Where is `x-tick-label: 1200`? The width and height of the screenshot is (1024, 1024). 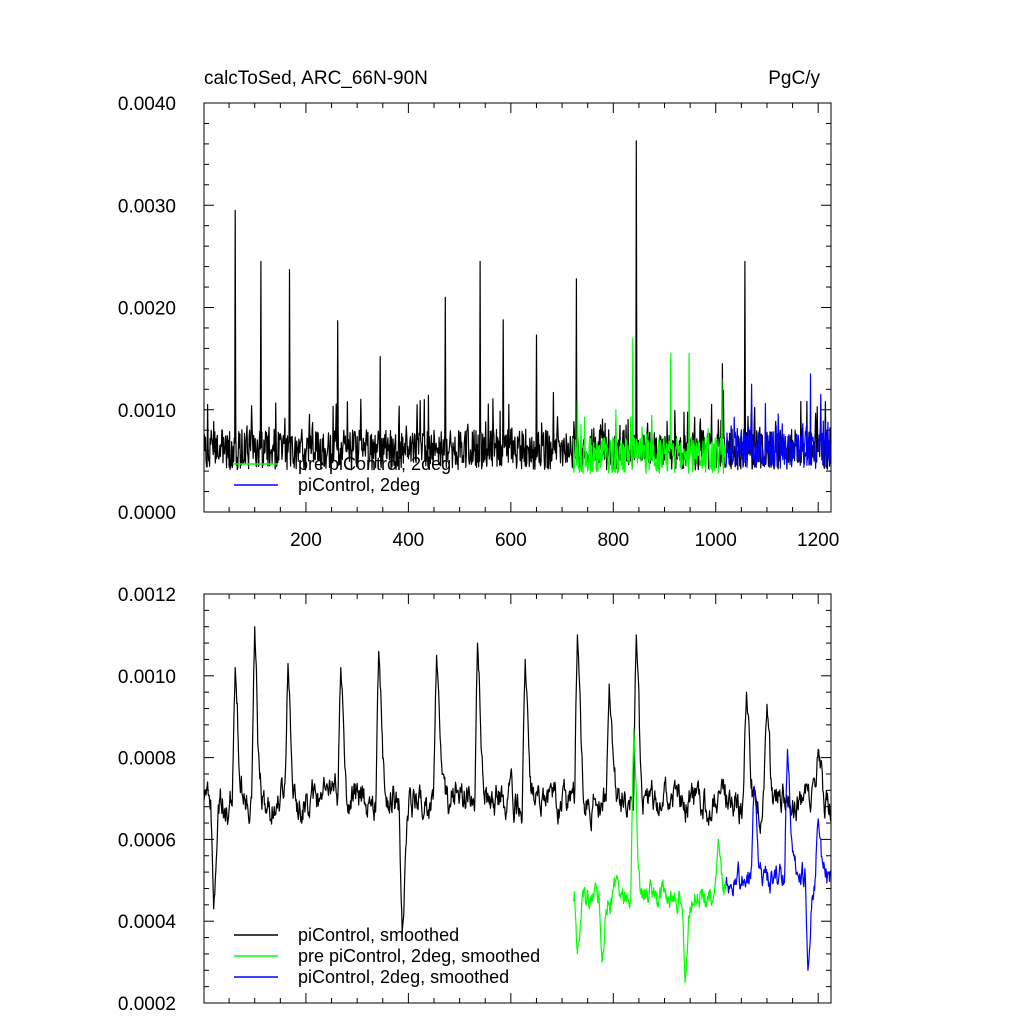
x-tick-label: 1200 is located at coordinates (818, 540).